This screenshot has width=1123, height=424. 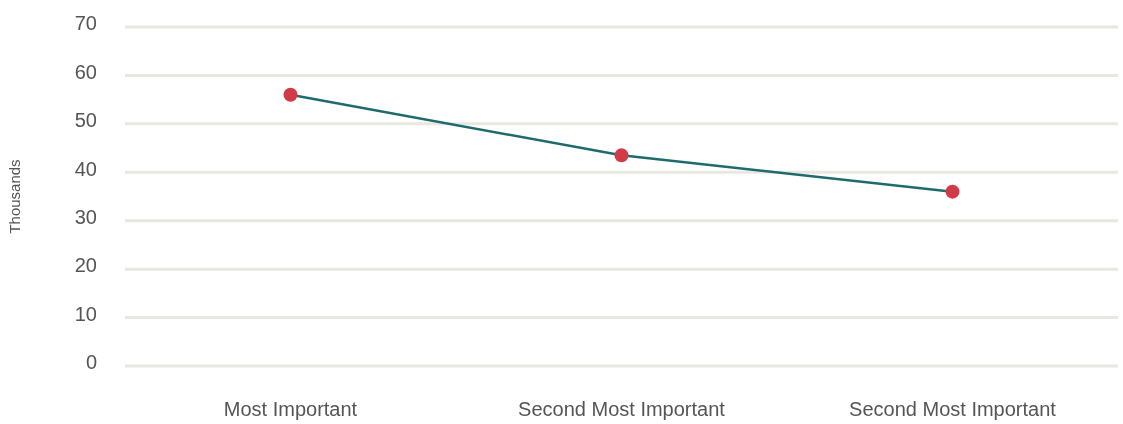 What do you see at coordinates (85, 120) in the screenshot?
I see `y-tick-label: 50` at bounding box center [85, 120].